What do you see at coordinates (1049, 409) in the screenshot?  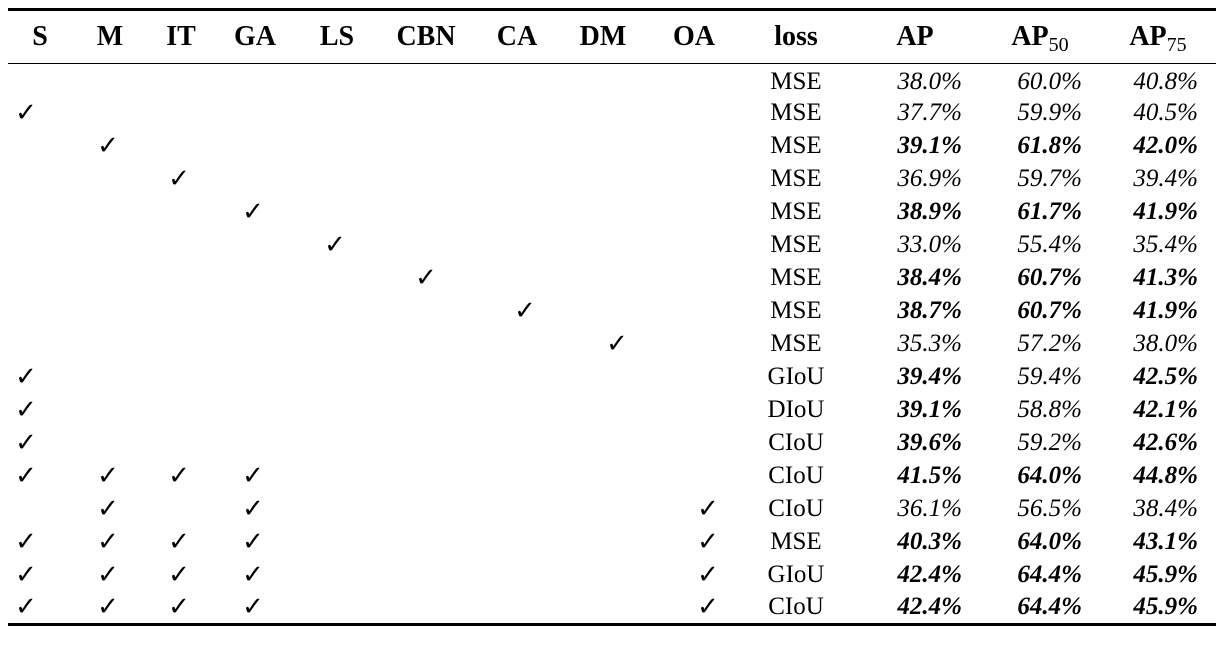 I see `cell-ap50: 58.8%` at bounding box center [1049, 409].